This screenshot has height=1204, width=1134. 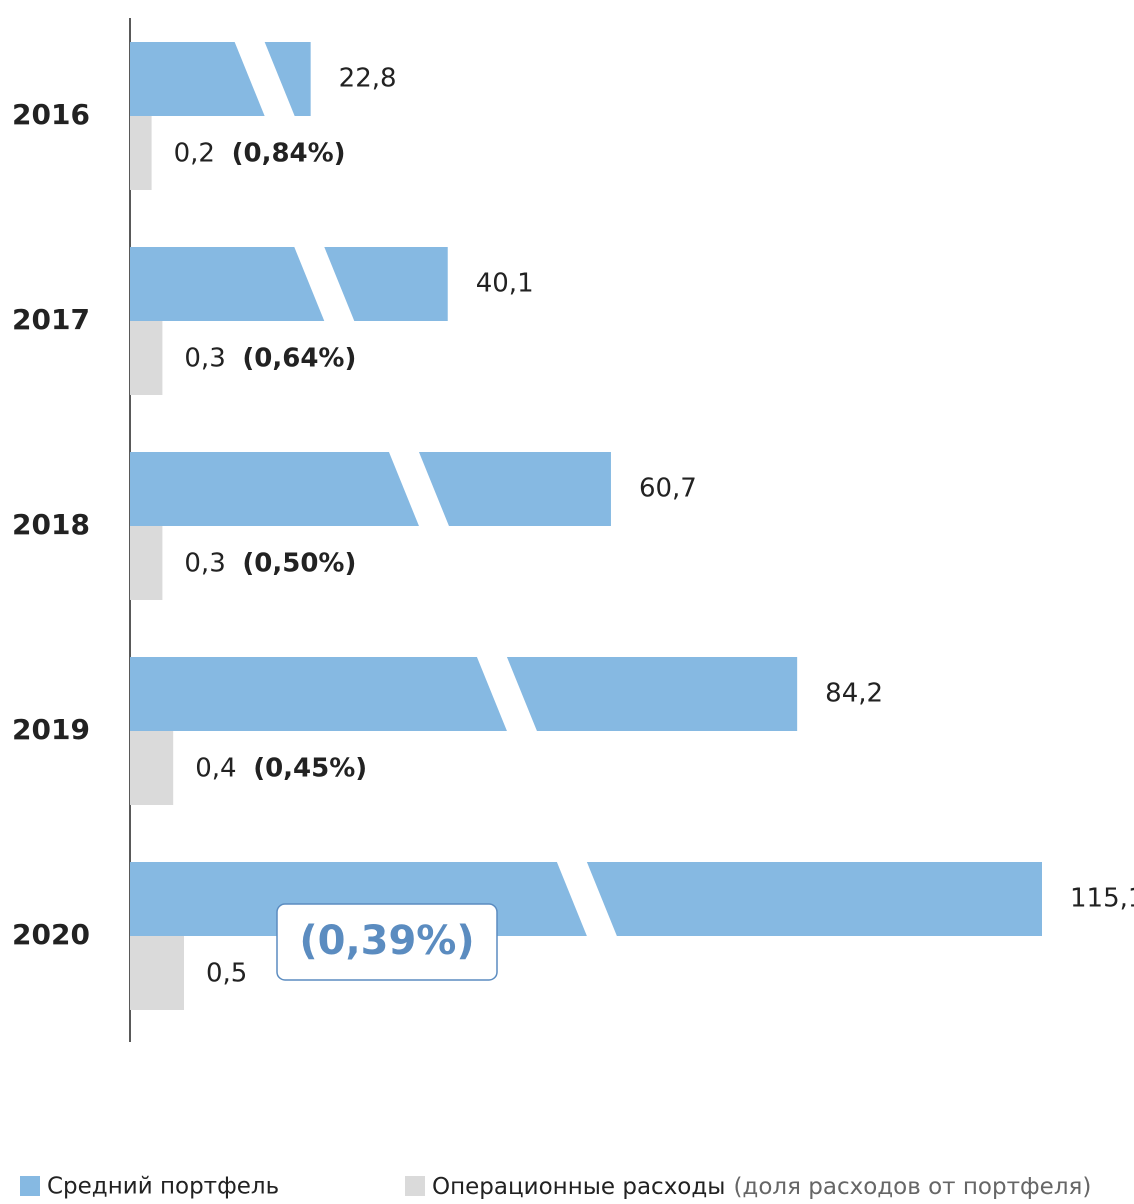 I want to click on value-label: 0,4, so click(x=215, y=769).